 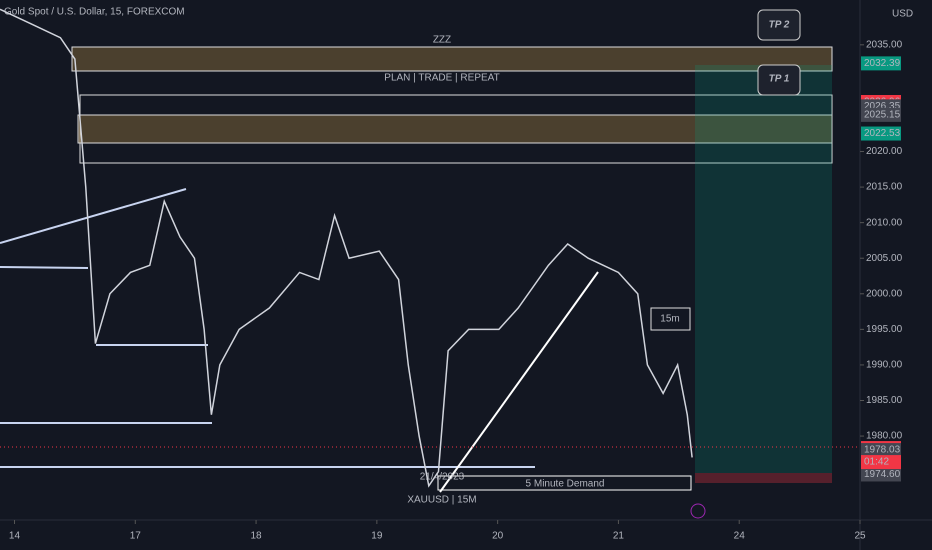 What do you see at coordinates (882, 106) in the screenshot?
I see `price-badge-label: 2026.35` at bounding box center [882, 106].